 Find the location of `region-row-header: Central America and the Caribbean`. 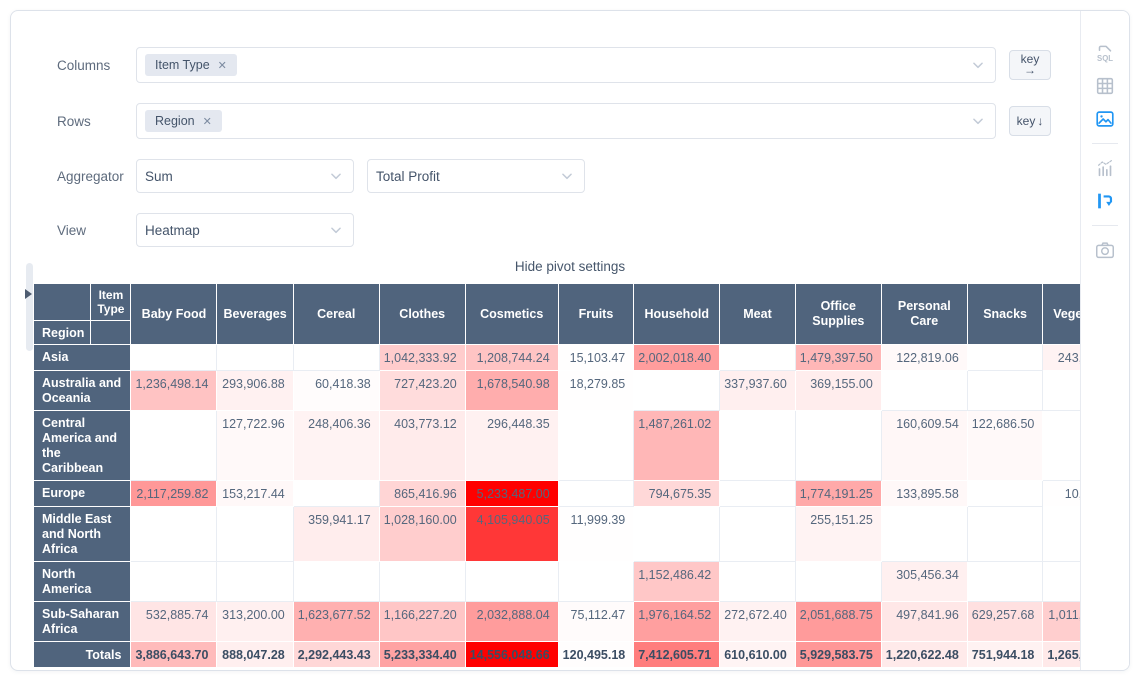

region-row-header: Central America and the Caribbean is located at coordinates (83, 446).